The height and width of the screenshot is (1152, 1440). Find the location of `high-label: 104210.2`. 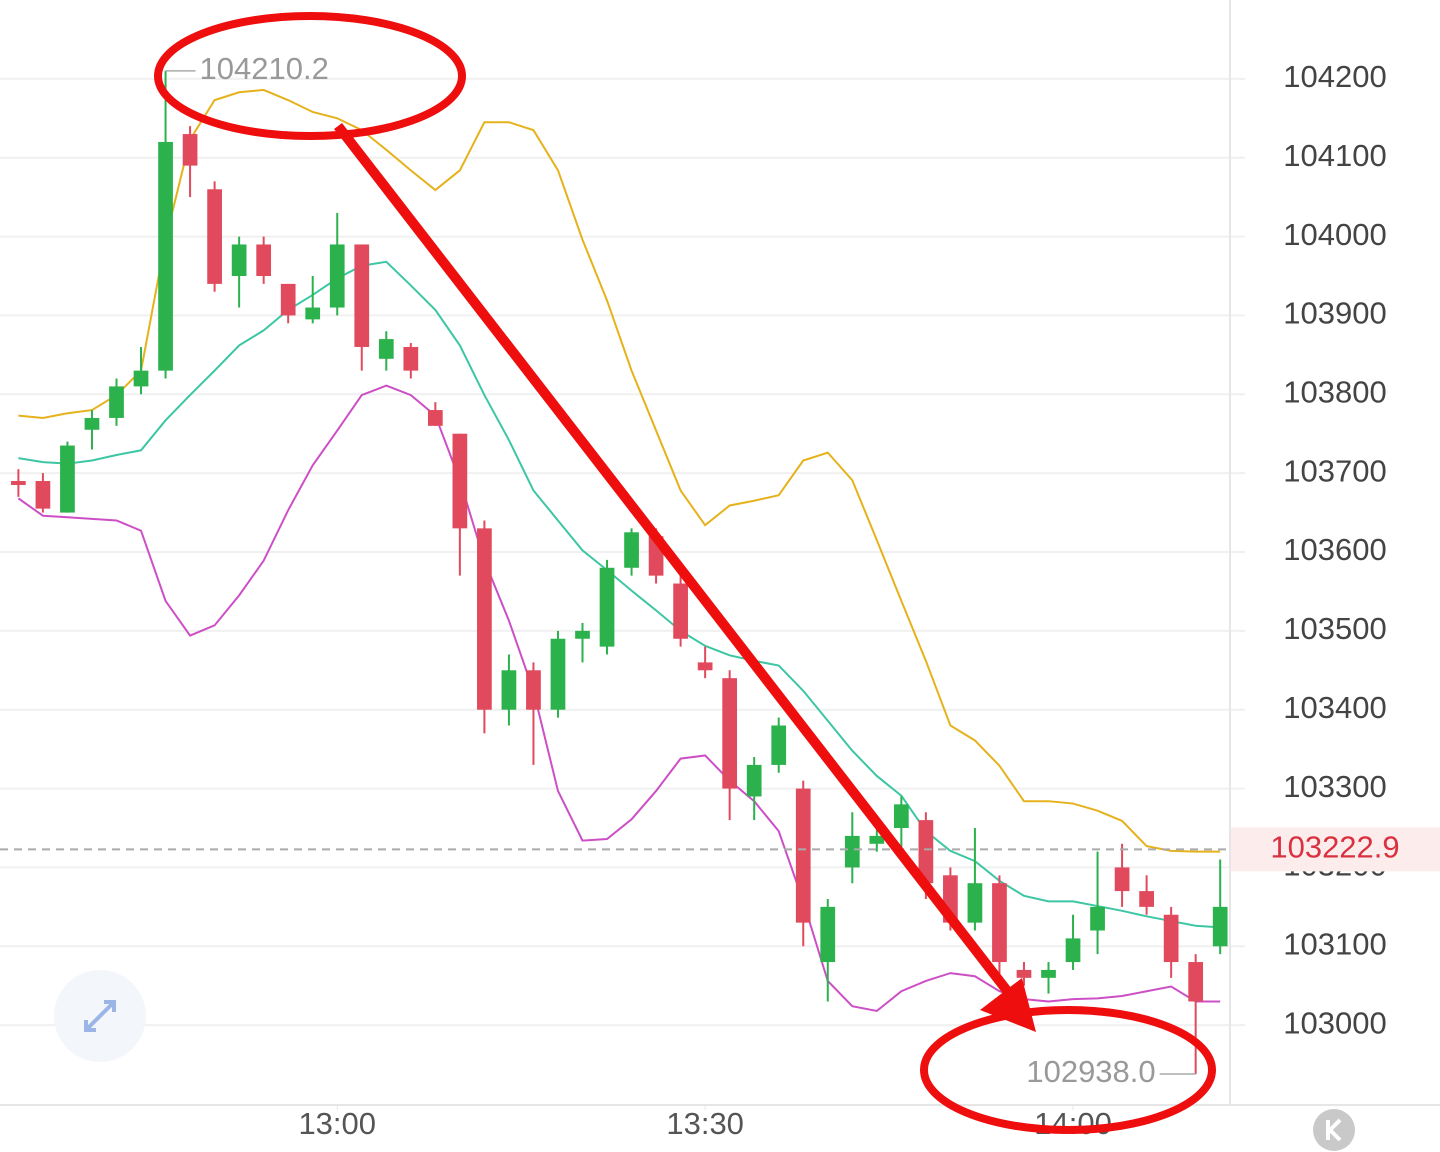

high-label: 104210.2 is located at coordinates (264, 68).